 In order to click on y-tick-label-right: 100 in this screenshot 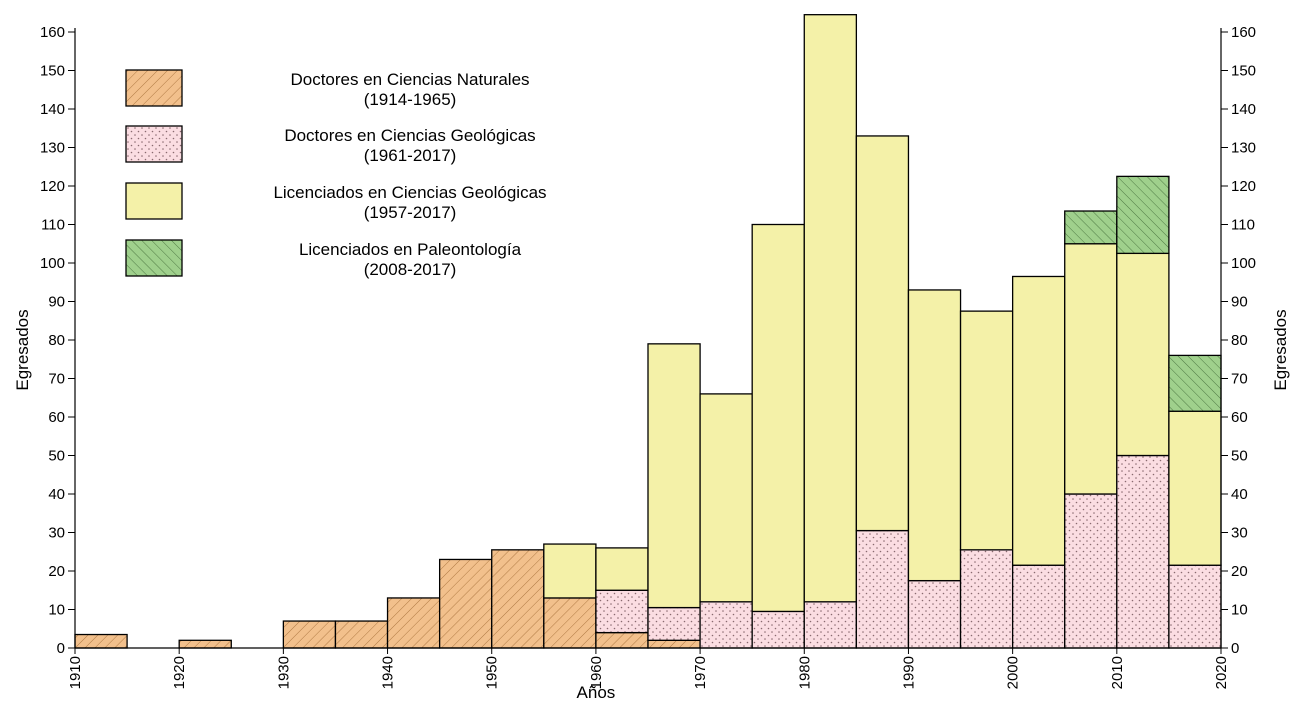, I will do `click(1243, 263)`.